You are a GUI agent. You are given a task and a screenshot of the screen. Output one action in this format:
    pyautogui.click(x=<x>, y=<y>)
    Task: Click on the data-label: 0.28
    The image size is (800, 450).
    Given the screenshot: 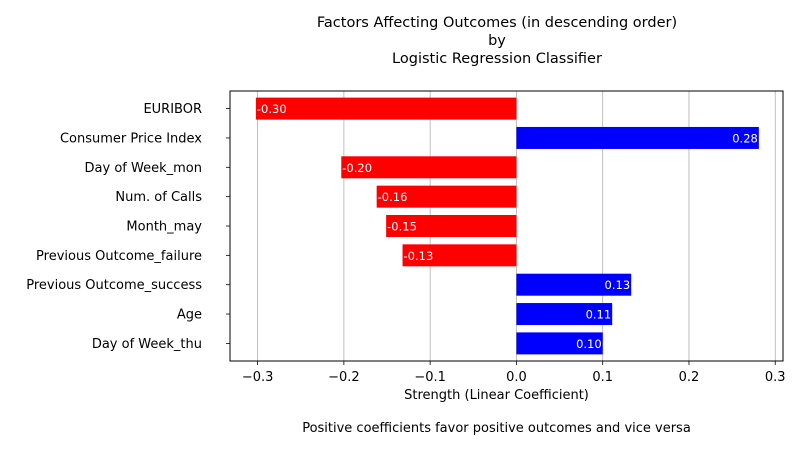 What is the action you would take?
    pyautogui.click(x=745, y=138)
    